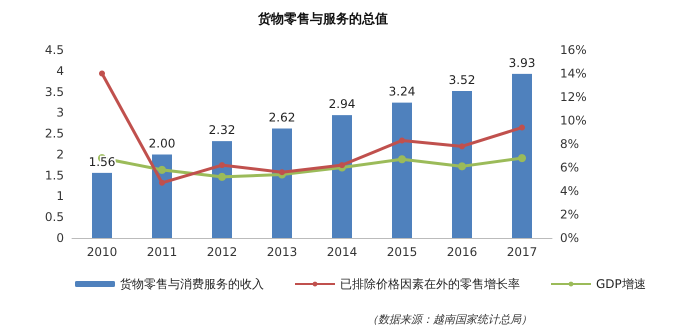  What do you see at coordinates (60, 196) in the screenshot?
I see `y-tick-label: 1` at bounding box center [60, 196].